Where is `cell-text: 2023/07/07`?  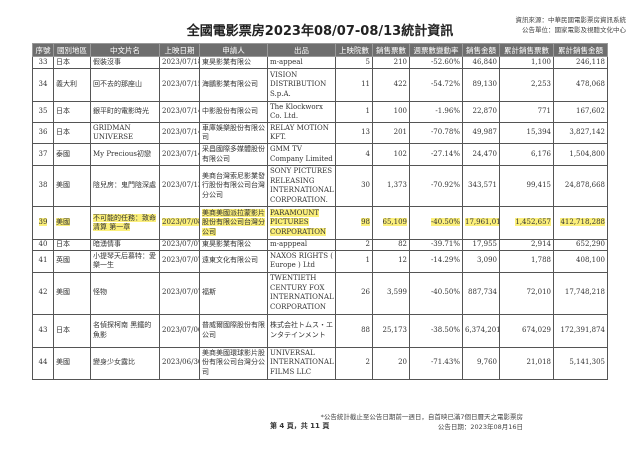
cell-text: 2023/07/07 is located at coordinates (181, 244).